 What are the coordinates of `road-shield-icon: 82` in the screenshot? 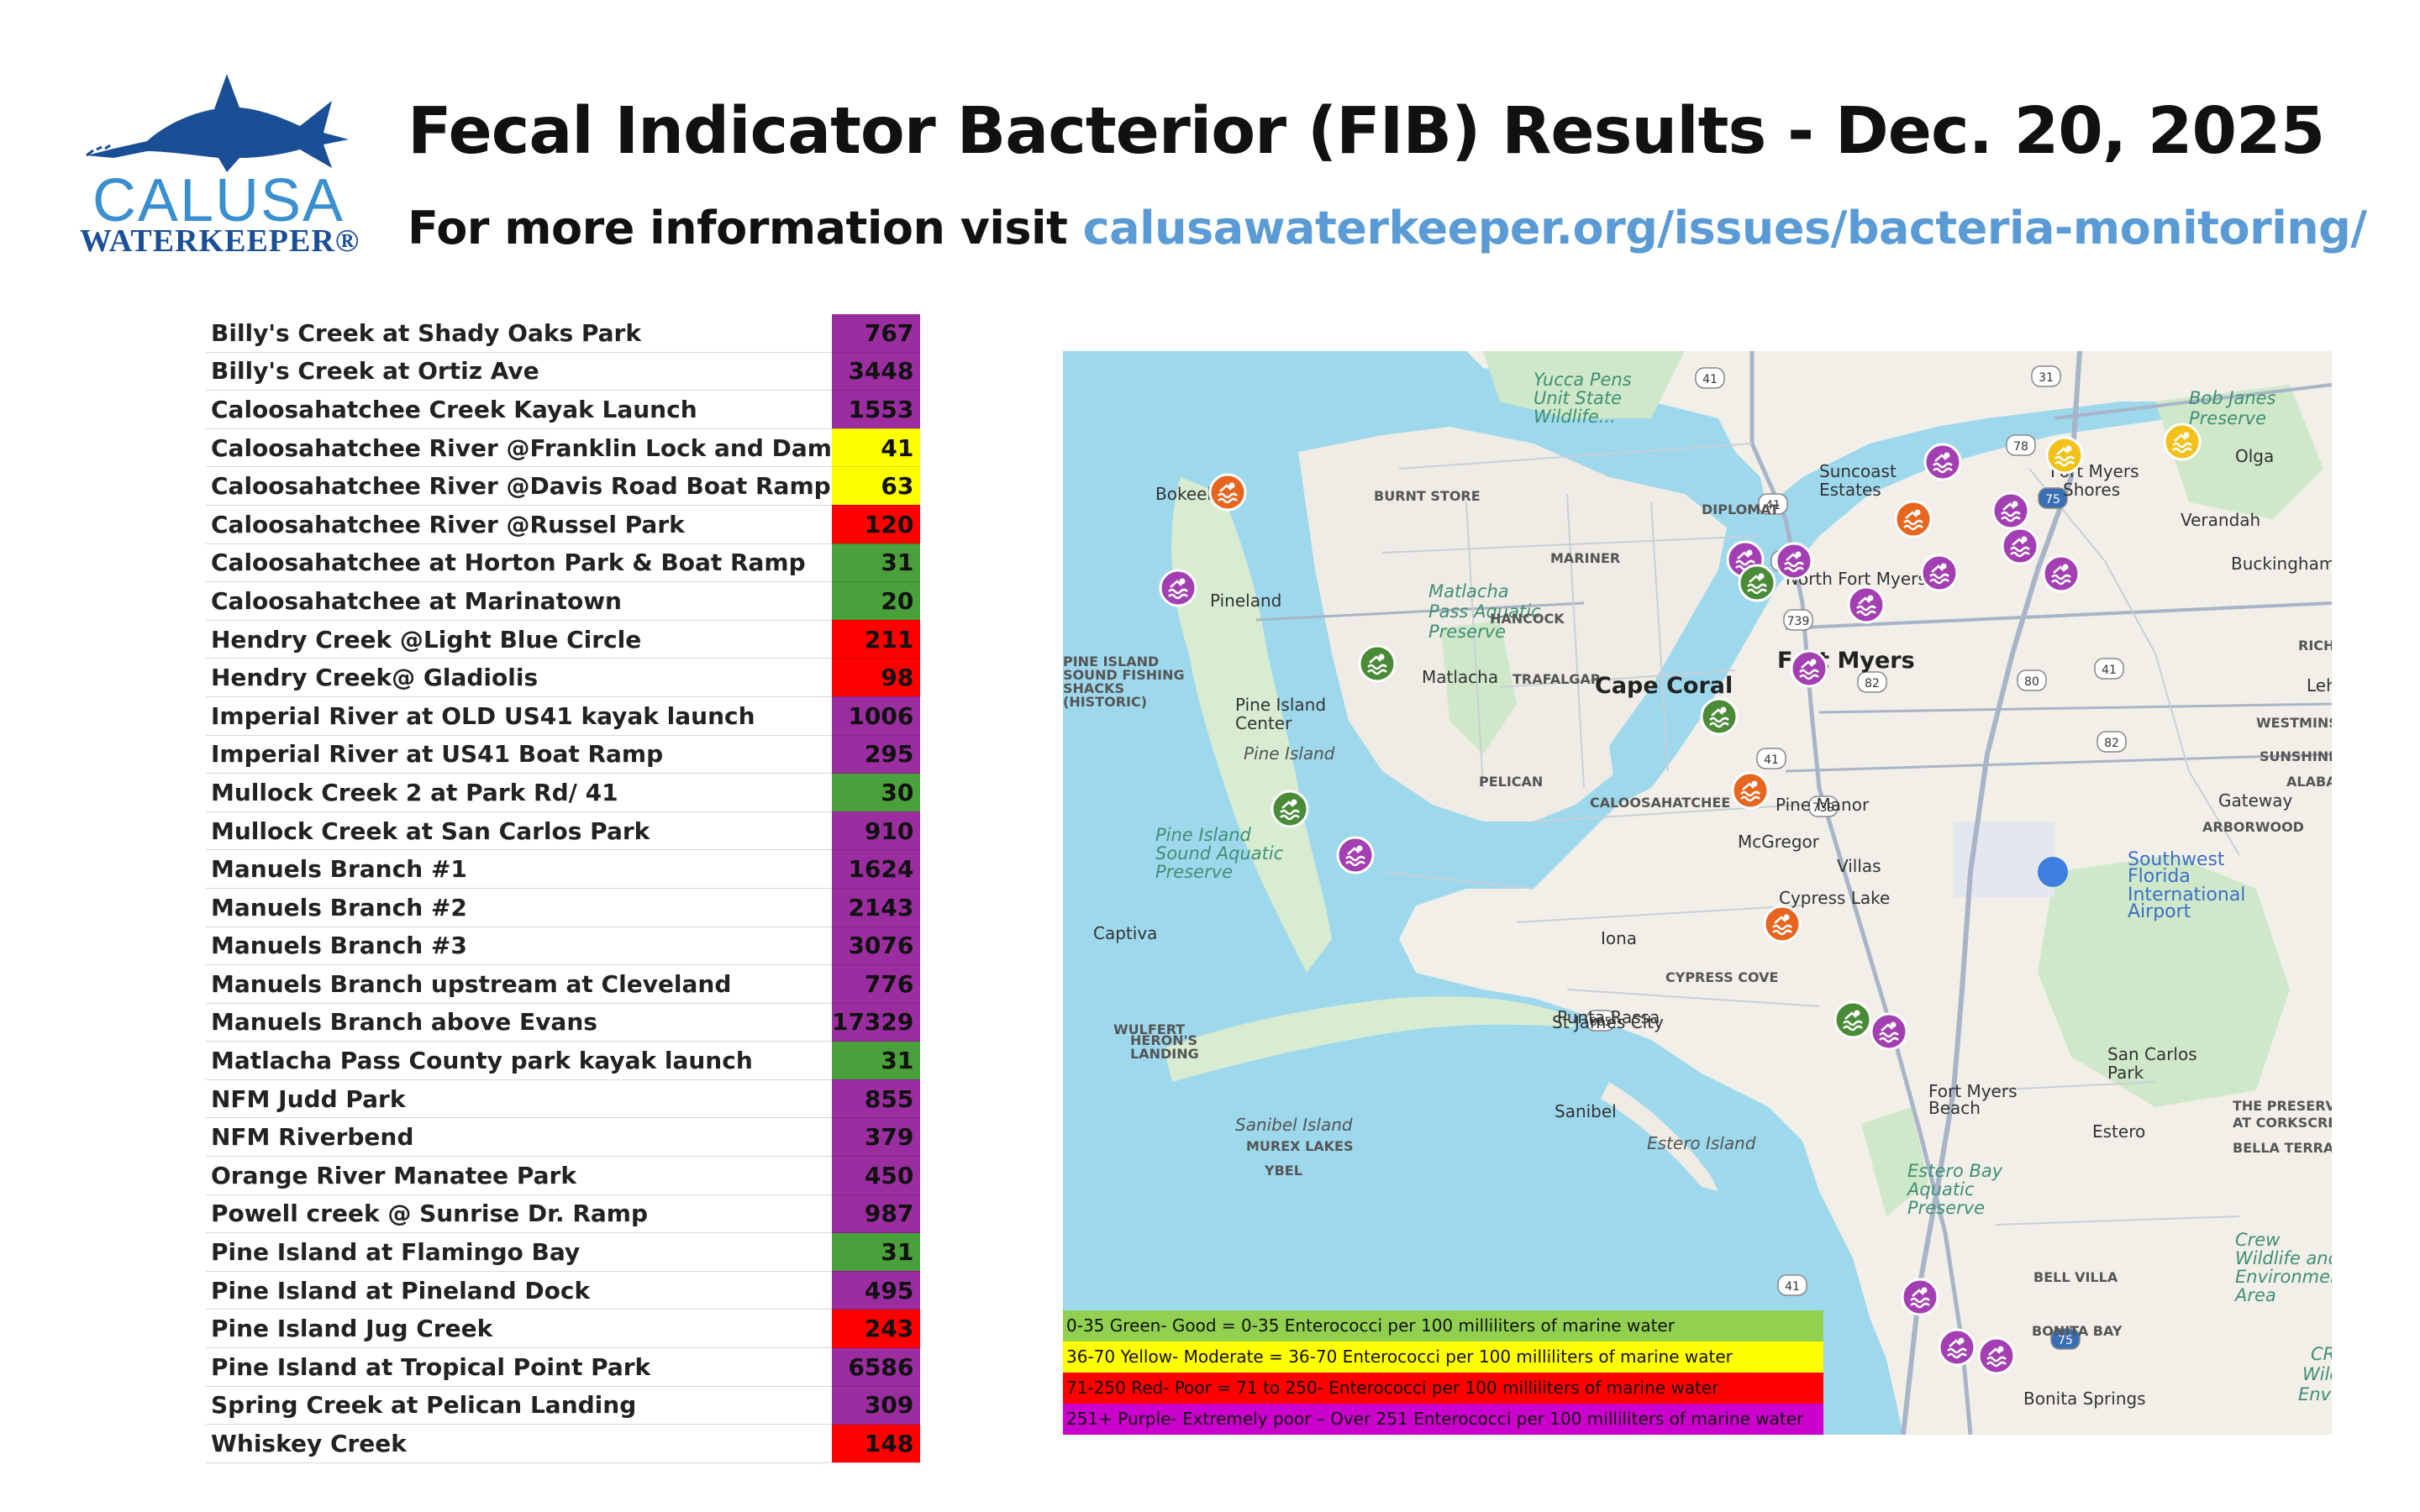 It's located at (2111, 742).